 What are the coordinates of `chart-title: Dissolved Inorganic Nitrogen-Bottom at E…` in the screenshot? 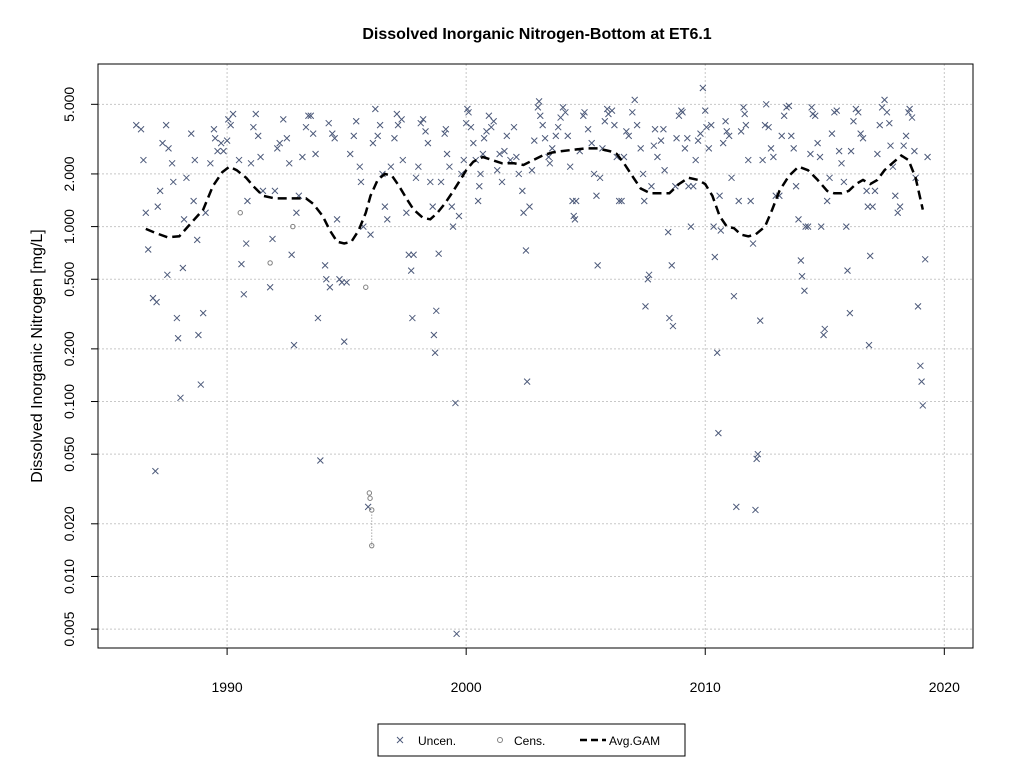 It's located at (536, 34).